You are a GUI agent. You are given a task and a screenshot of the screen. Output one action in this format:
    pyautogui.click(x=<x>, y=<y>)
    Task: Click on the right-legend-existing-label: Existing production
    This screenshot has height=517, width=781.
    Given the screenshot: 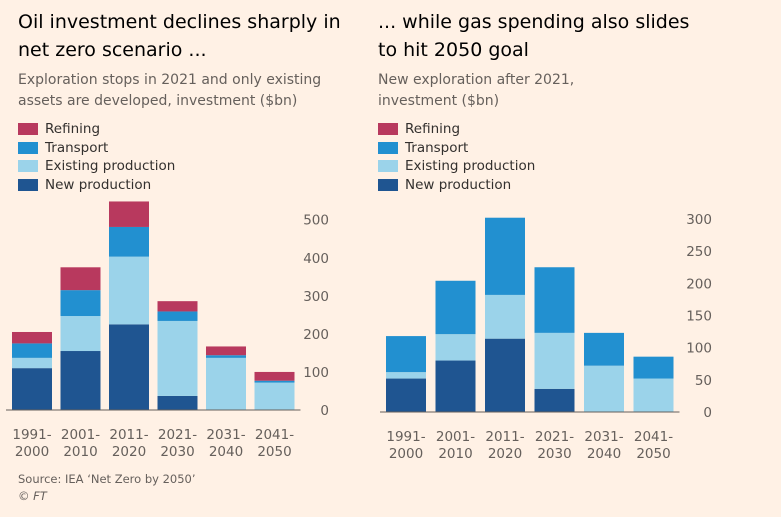 What is the action you would take?
    pyautogui.click(x=470, y=166)
    